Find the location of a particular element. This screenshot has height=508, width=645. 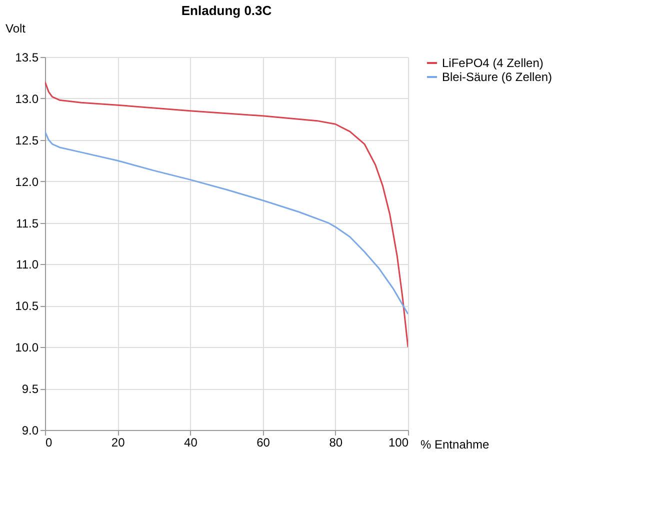

x-tick-label: 20 is located at coordinates (118, 443).